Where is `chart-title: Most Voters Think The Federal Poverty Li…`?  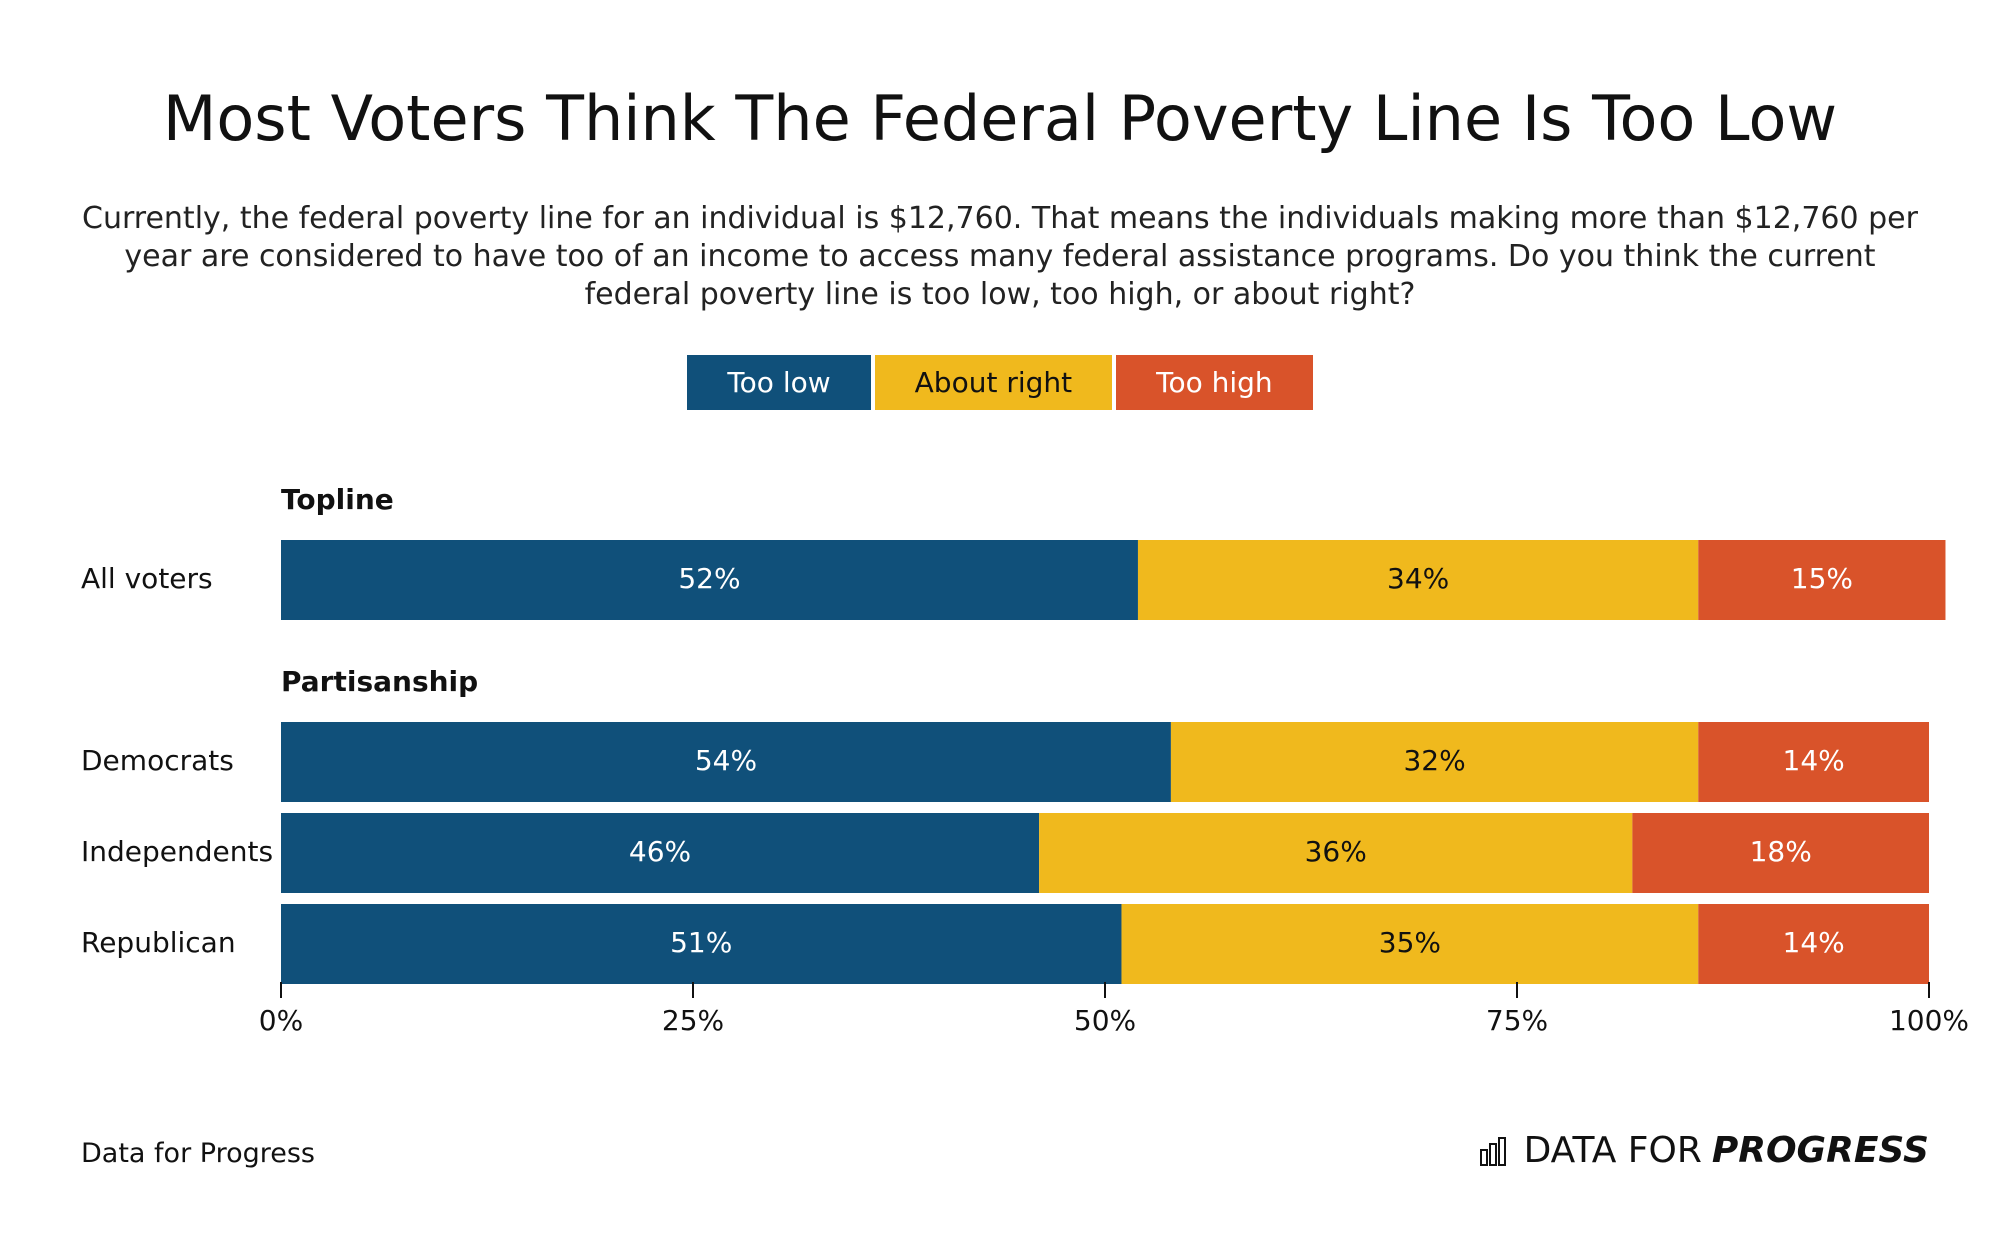 chart-title: Most Voters Think The Federal Poverty Li… is located at coordinates (1000, 118).